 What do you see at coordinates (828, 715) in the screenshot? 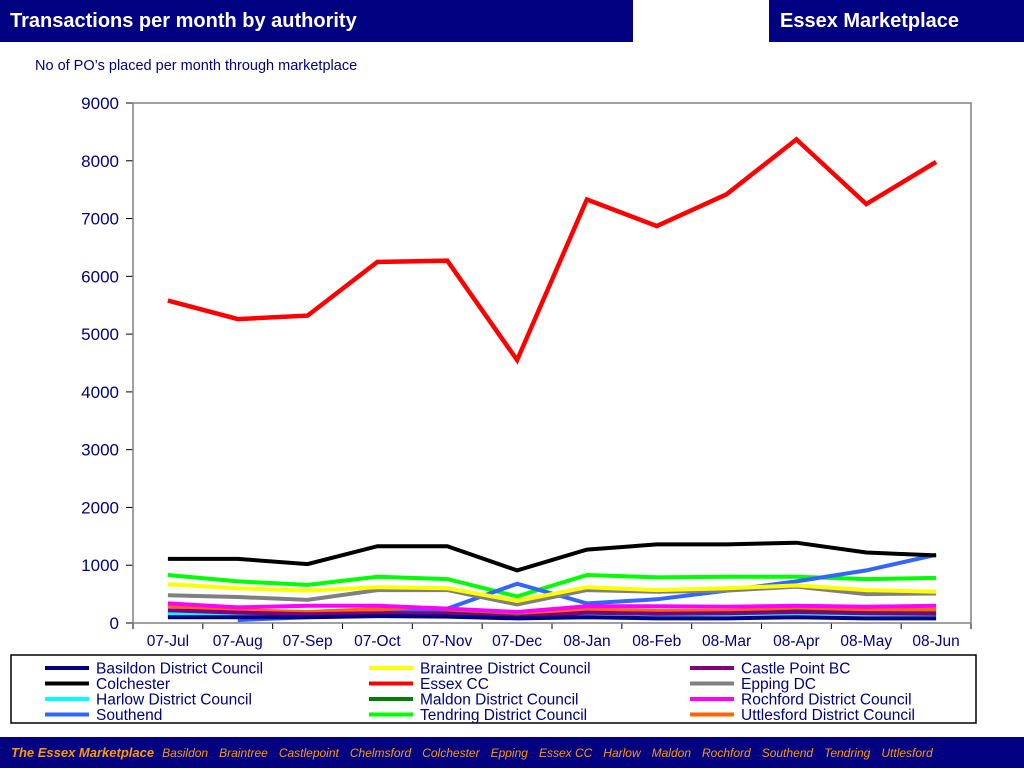
I see `legend-label: Uttlesford District Council` at bounding box center [828, 715].